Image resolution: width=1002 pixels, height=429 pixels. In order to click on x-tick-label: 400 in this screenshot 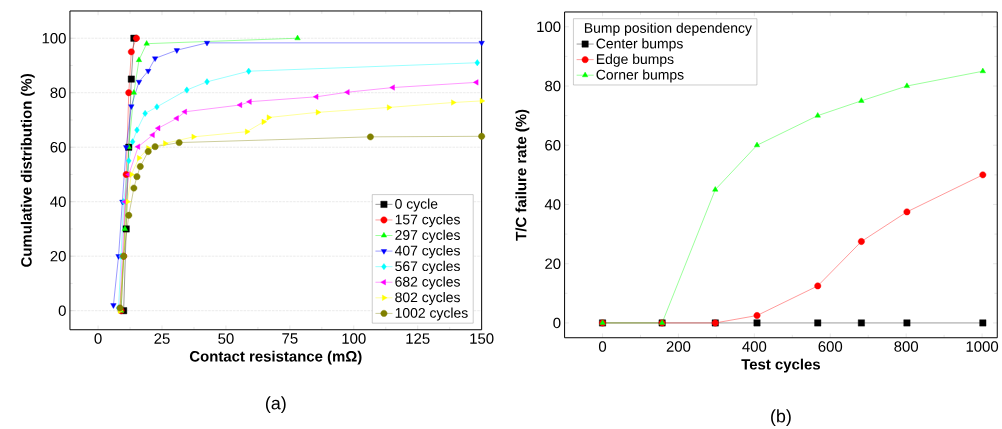, I will do `click(754, 346)`.